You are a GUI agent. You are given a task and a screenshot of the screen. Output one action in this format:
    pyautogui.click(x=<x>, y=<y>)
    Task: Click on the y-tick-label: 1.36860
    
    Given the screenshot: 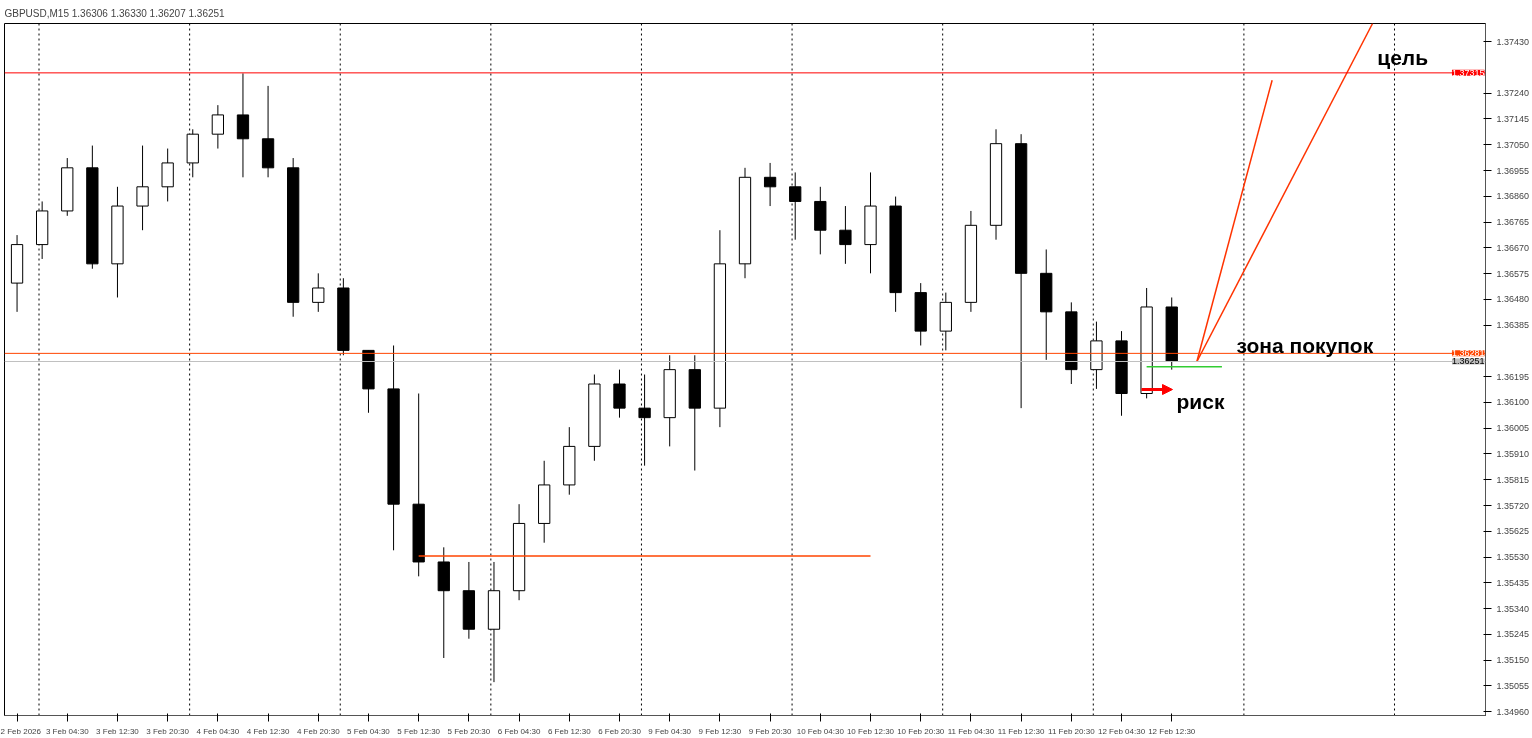 What is the action you would take?
    pyautogui.click(x=1513, y=196)
    